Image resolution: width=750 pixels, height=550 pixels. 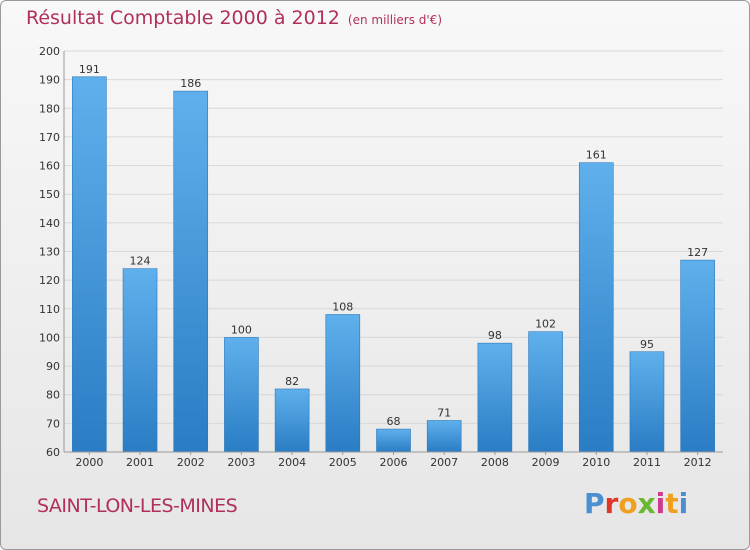 I want to click on bar-2005, so click(x=343, y=383).